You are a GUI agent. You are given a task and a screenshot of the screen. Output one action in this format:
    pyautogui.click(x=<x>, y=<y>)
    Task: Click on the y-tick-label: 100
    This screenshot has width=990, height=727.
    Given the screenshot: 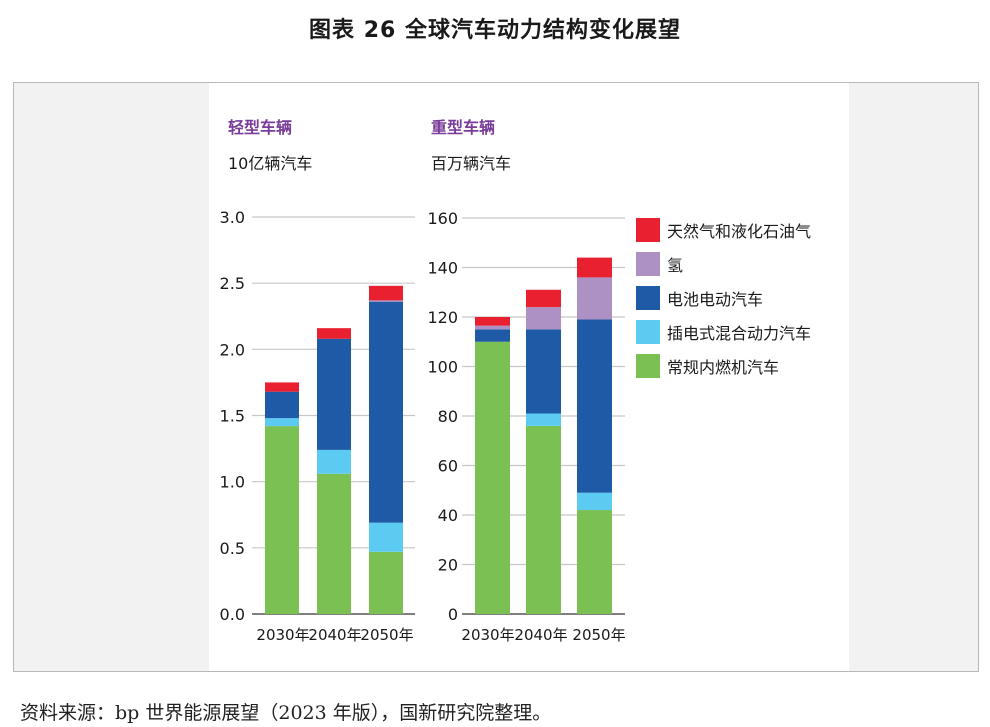 What is the action you would take?
    pyautogui.click(x=442, y=367)
    